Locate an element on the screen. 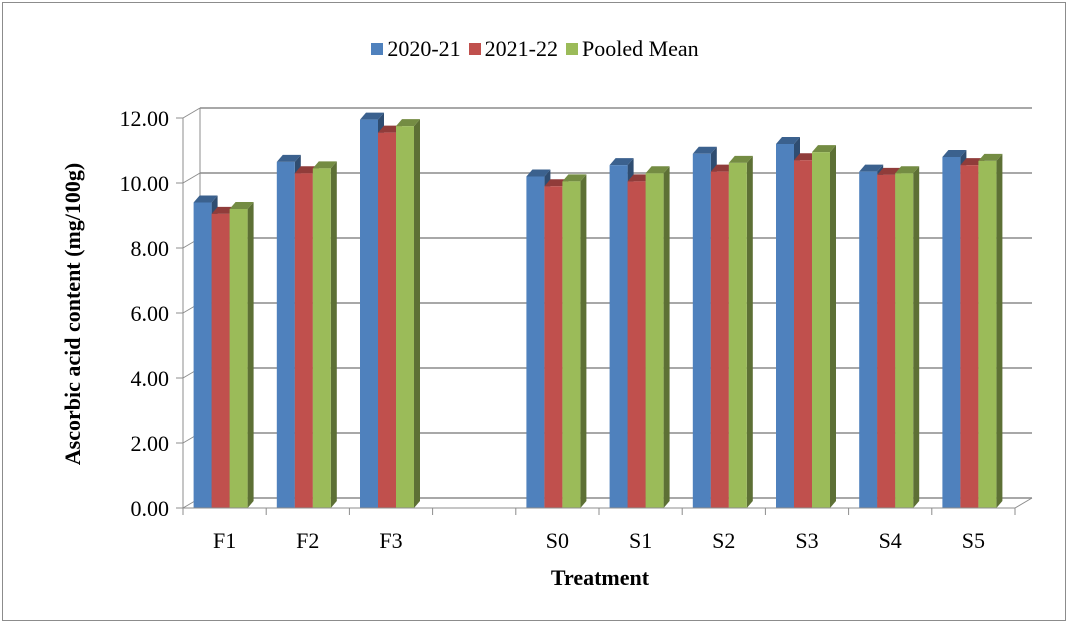  x-tick-label: S0 is located at coordinates (557, 540).